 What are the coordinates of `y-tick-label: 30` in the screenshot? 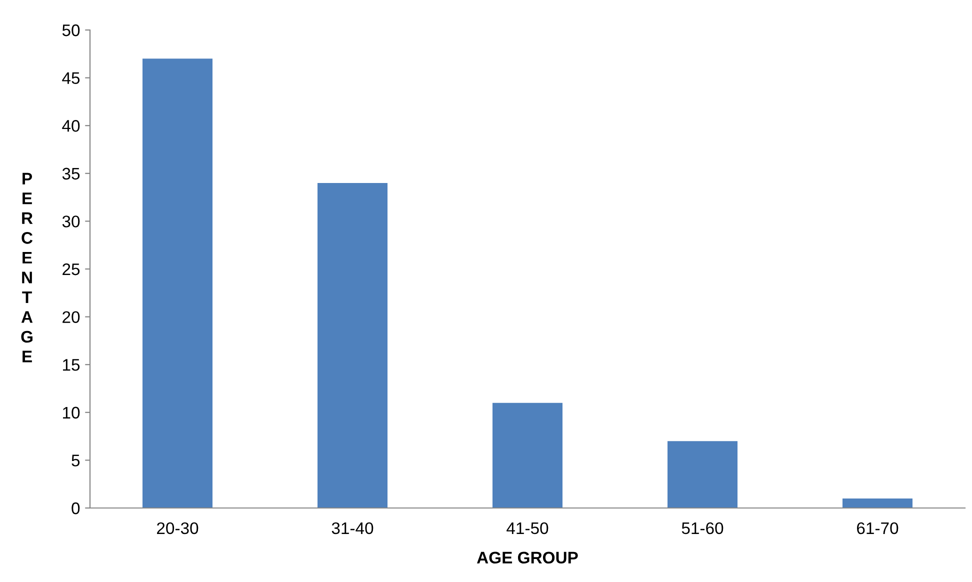 It's located at (71, 222).